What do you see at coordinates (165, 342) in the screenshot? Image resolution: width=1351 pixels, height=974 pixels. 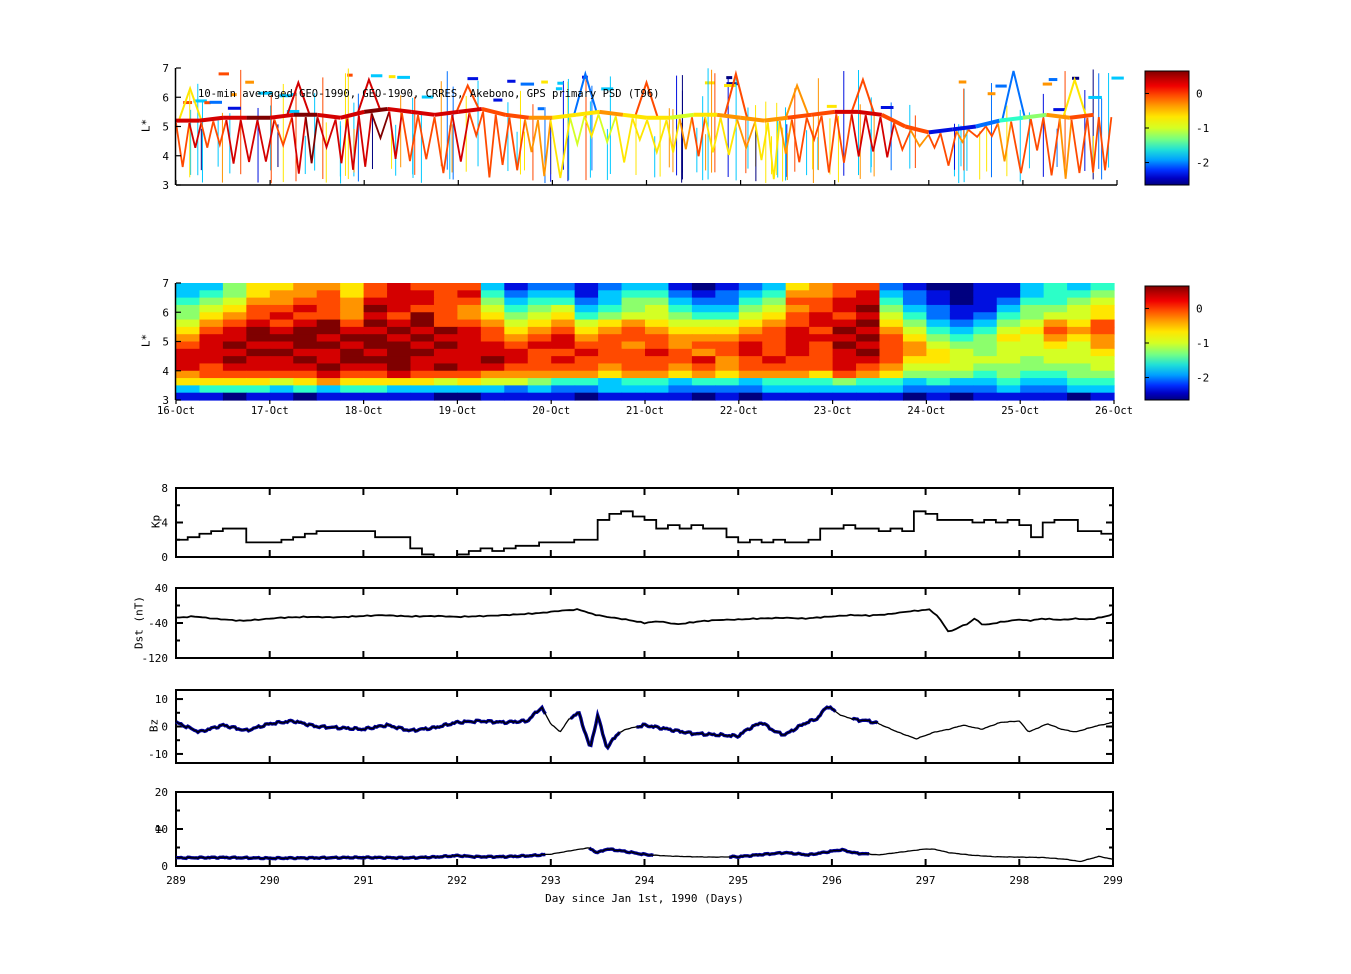 I see `y-tick-label: 5` at bounding box center [165, 342].